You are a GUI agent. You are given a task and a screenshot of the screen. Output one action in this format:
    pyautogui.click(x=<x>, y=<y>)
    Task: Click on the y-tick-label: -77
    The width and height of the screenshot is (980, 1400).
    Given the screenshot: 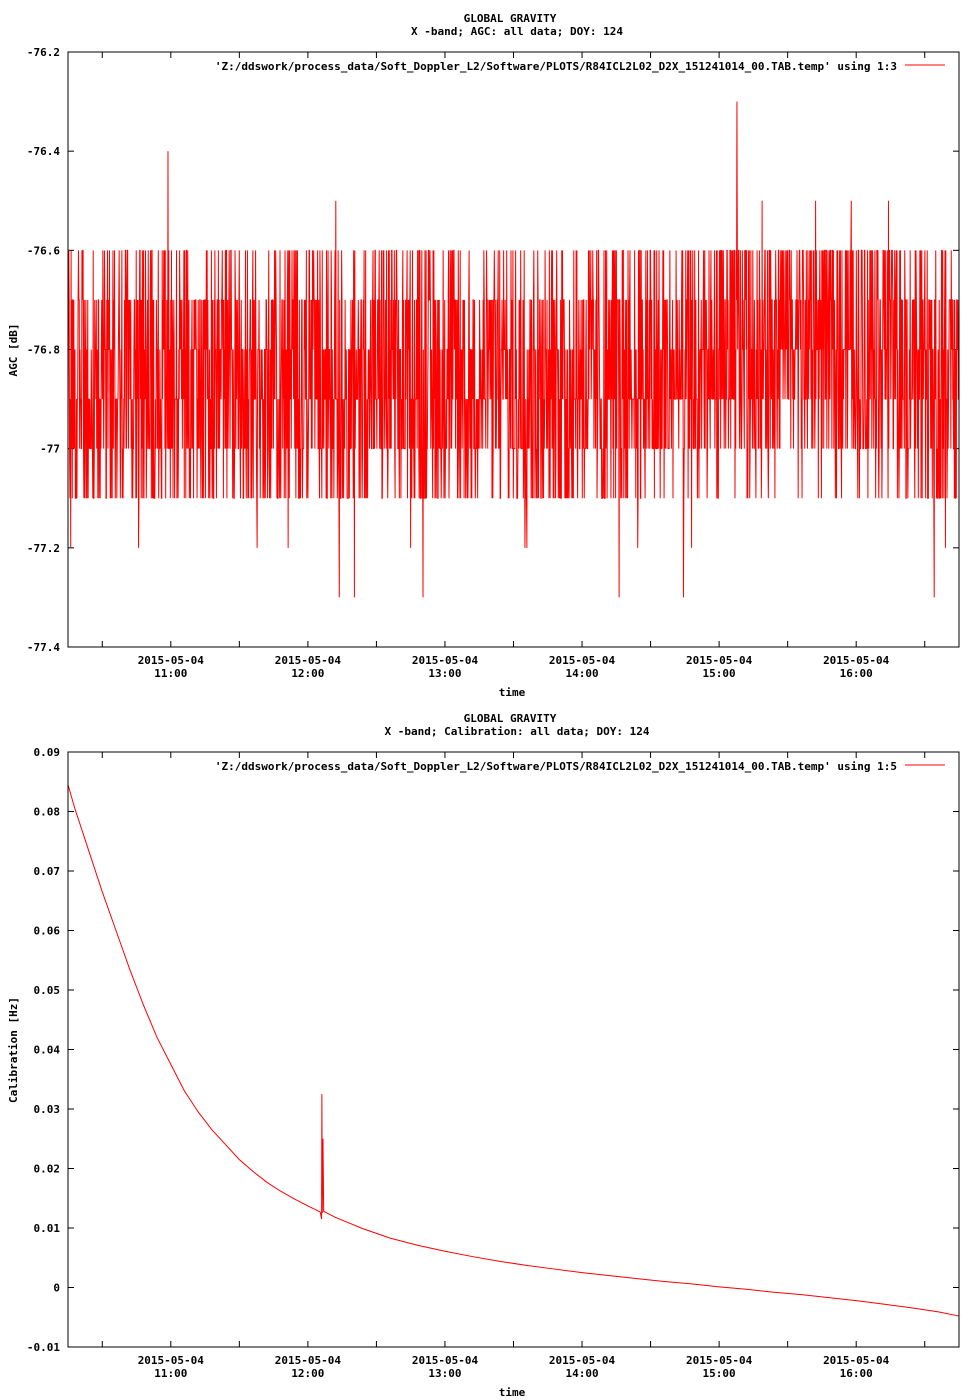 What is the action you would take?
    pyautogui.click(x=50, y=449)
    